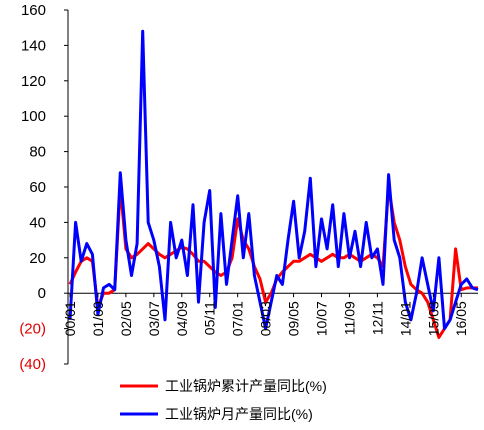 This screenshot has width=484, height=430. Describe the element at coordinates (33, 116) in the screenshot. I see `y-tick-label: 100` at that location.